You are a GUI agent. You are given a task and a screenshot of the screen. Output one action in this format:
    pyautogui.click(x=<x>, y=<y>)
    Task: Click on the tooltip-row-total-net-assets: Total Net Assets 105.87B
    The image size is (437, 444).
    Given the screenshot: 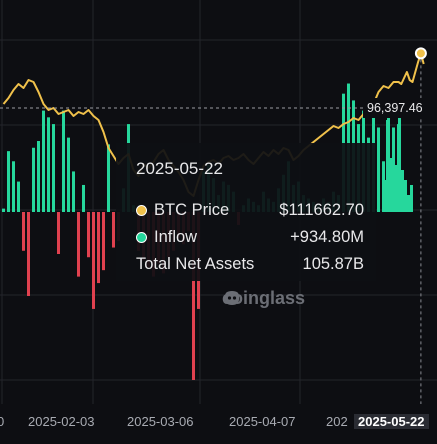 What is the action you would take?
    pyautogui.click(x=250, y=264)
    